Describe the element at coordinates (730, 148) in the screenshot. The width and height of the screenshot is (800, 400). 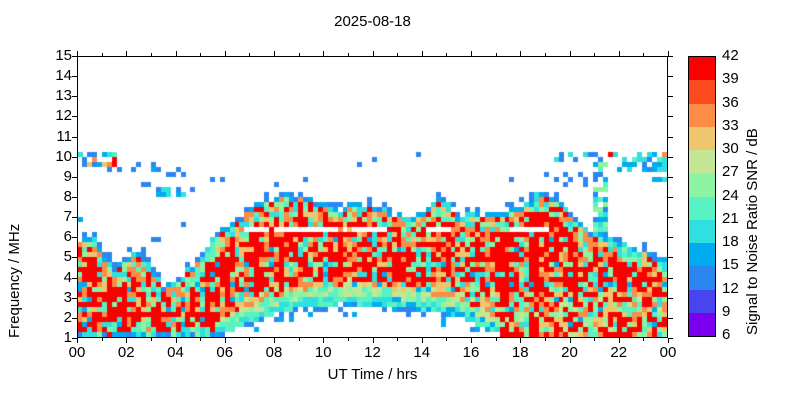
I see `colorbar-tick-label: 30` at that location.